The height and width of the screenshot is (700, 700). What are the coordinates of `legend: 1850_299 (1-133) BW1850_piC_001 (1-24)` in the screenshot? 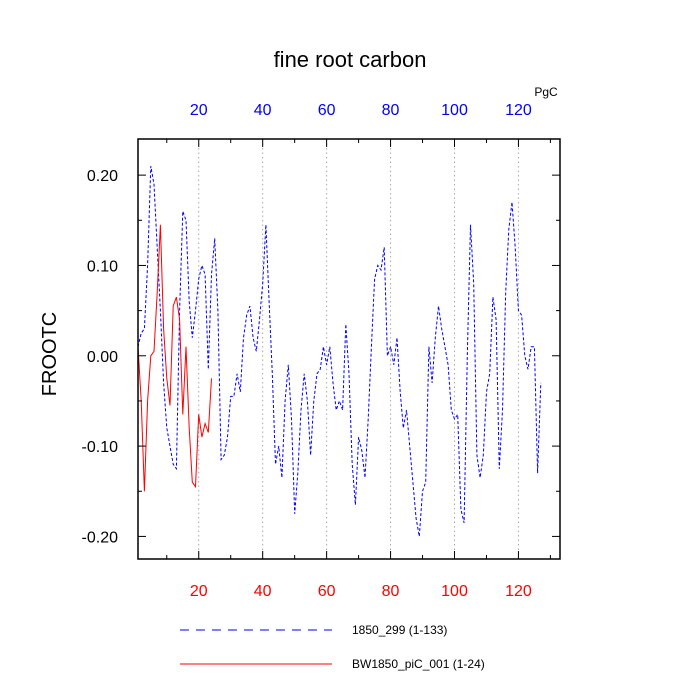 It's located at (332, 647).